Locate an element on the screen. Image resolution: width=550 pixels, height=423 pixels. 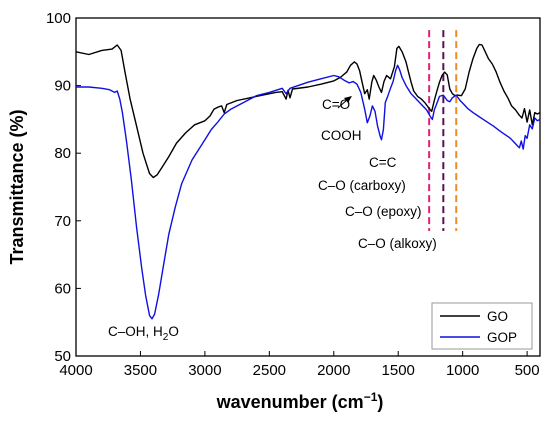
y-axis-ticks: 50 60 70 80 90 100 is located at coordinates (63, 187).